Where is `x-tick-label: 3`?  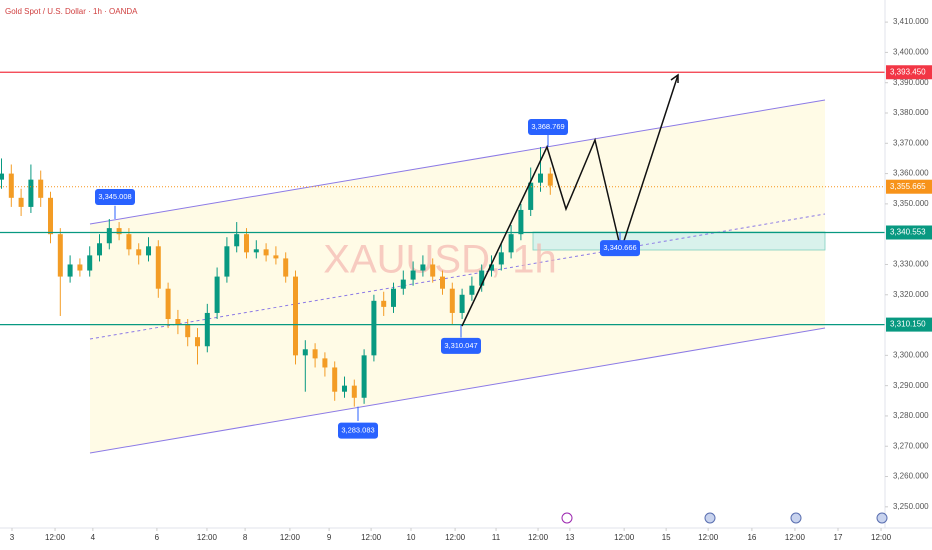
x-tick-label: 3 is located at coordinates (12, 537).